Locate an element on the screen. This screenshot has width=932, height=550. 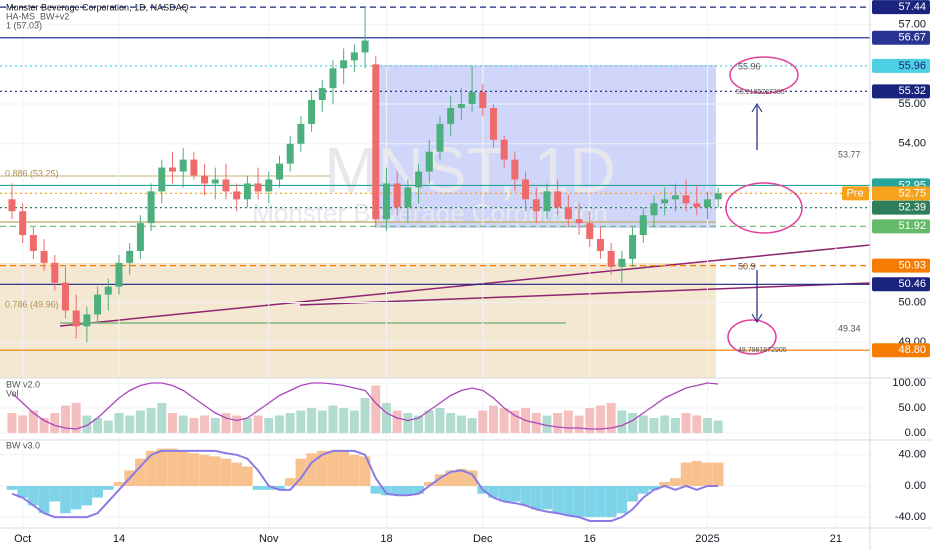
panel-subtitle: Vol is located at coordinates (12, 393).